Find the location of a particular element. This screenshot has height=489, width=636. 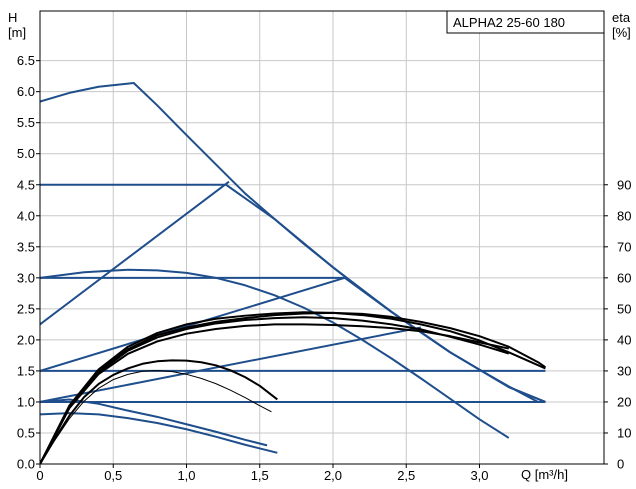

y-tick-label: 0.0 is located at coordinates (26, 464).